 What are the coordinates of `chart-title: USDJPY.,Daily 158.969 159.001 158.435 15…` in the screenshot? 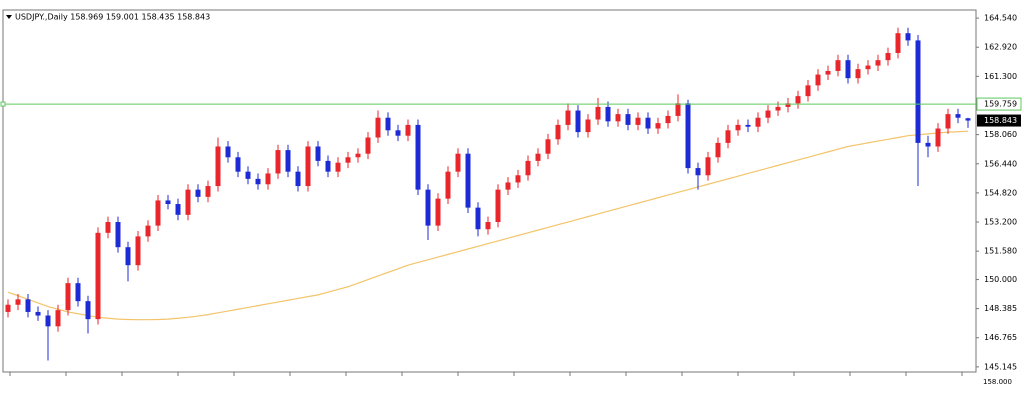 It's located at (112, 17).